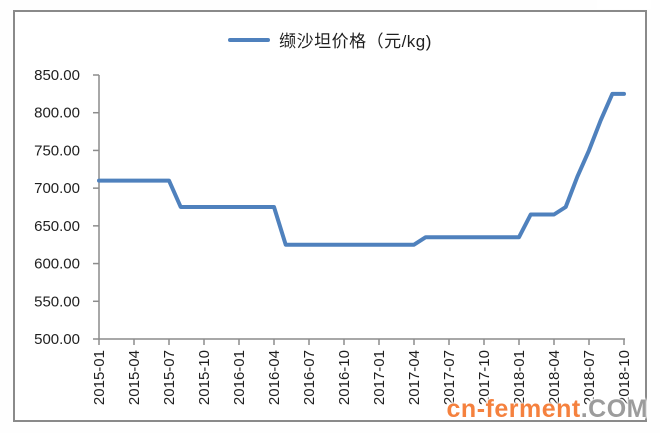 The height and width of the screenshot is (433, 660). I want to click on x-axis-label: 2016-07, so click(309, 377).